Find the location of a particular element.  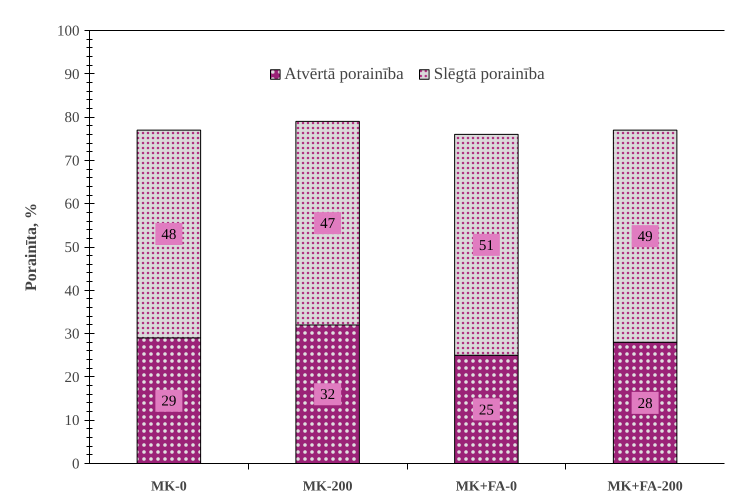

y-tick-label: 20 is located at coordinates (72, 378).